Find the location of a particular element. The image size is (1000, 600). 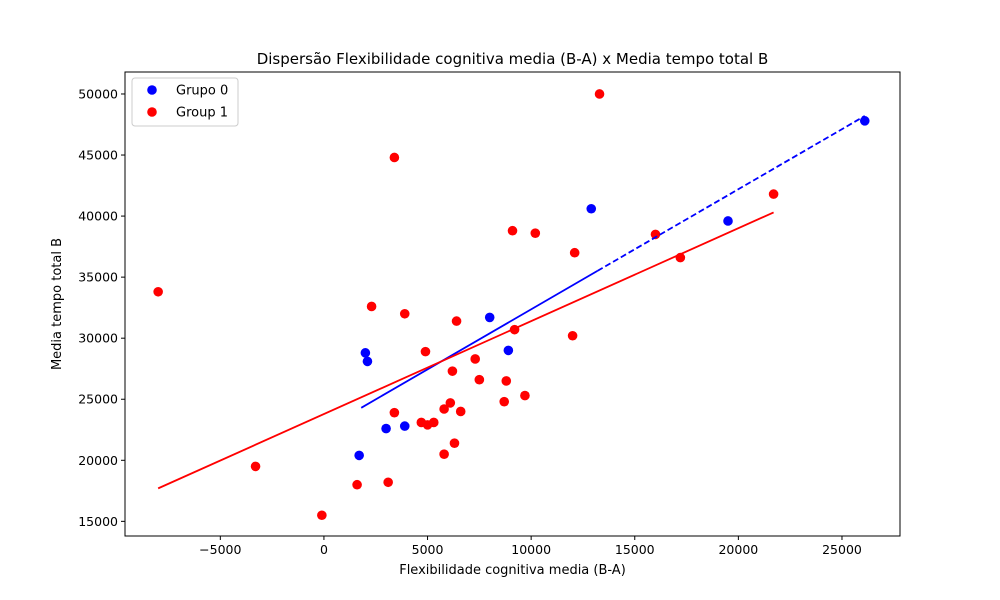

x-tick-label: 10000 is located at coordinates (531, 549).